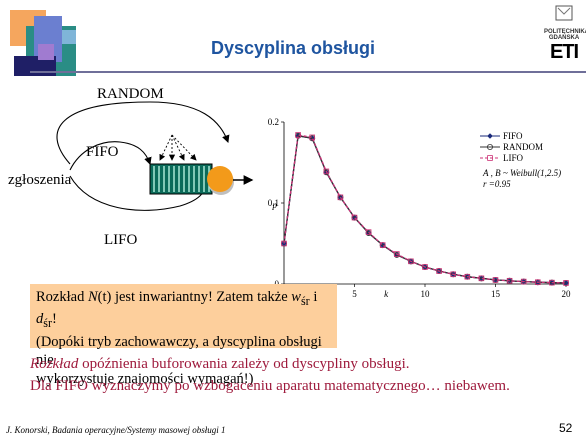 The image size is (586, 445). Describe the element at coordinates (47, 323) in the screenshot. I see `note-sub-d: śr` at that location.